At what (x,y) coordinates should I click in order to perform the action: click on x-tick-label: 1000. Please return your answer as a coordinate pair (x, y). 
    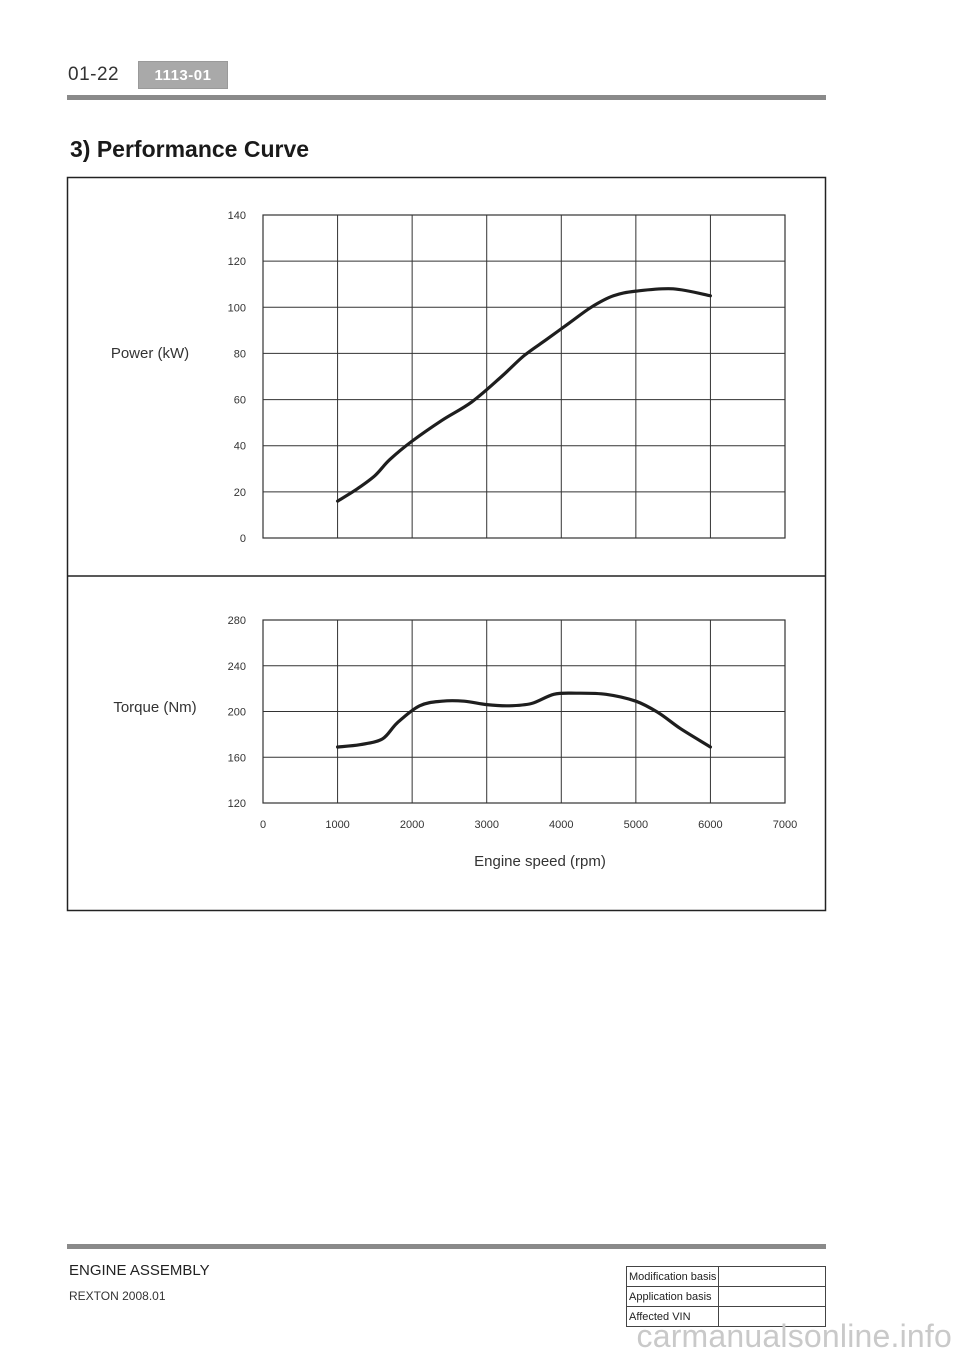
    Looking at the image, I should click on (337, 825).